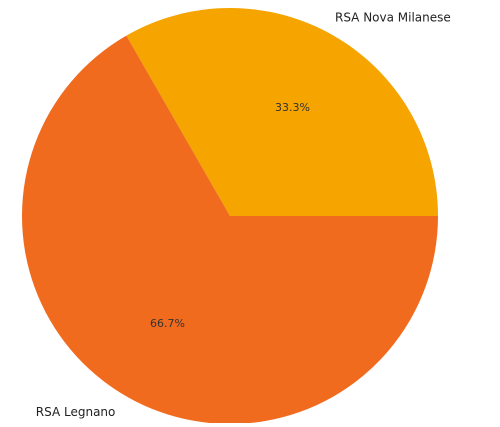 This screenshot has height=427, width=500. I want to click on pie-category-label-1: RSA Legnano, so click(76, 412).